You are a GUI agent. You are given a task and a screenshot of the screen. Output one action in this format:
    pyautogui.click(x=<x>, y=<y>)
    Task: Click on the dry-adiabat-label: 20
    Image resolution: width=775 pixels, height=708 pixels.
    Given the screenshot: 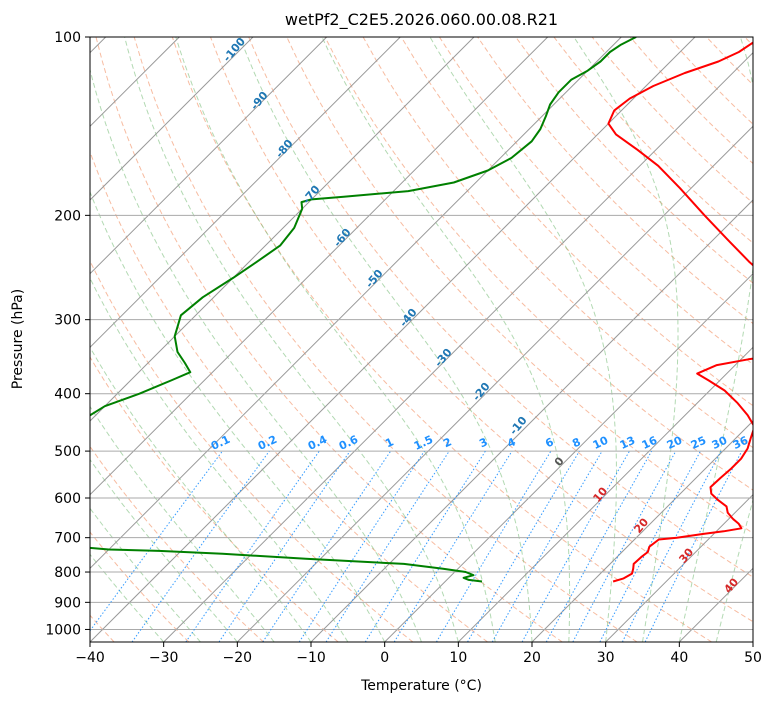 What is the action you would take?
    pyautogui.click(x=641, y=525)
    